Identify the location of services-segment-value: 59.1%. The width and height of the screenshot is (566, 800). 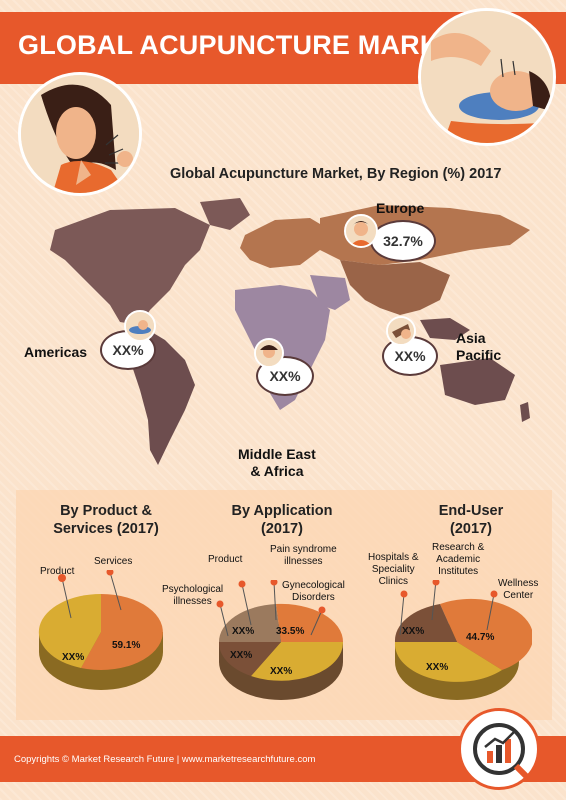
(126, 645).